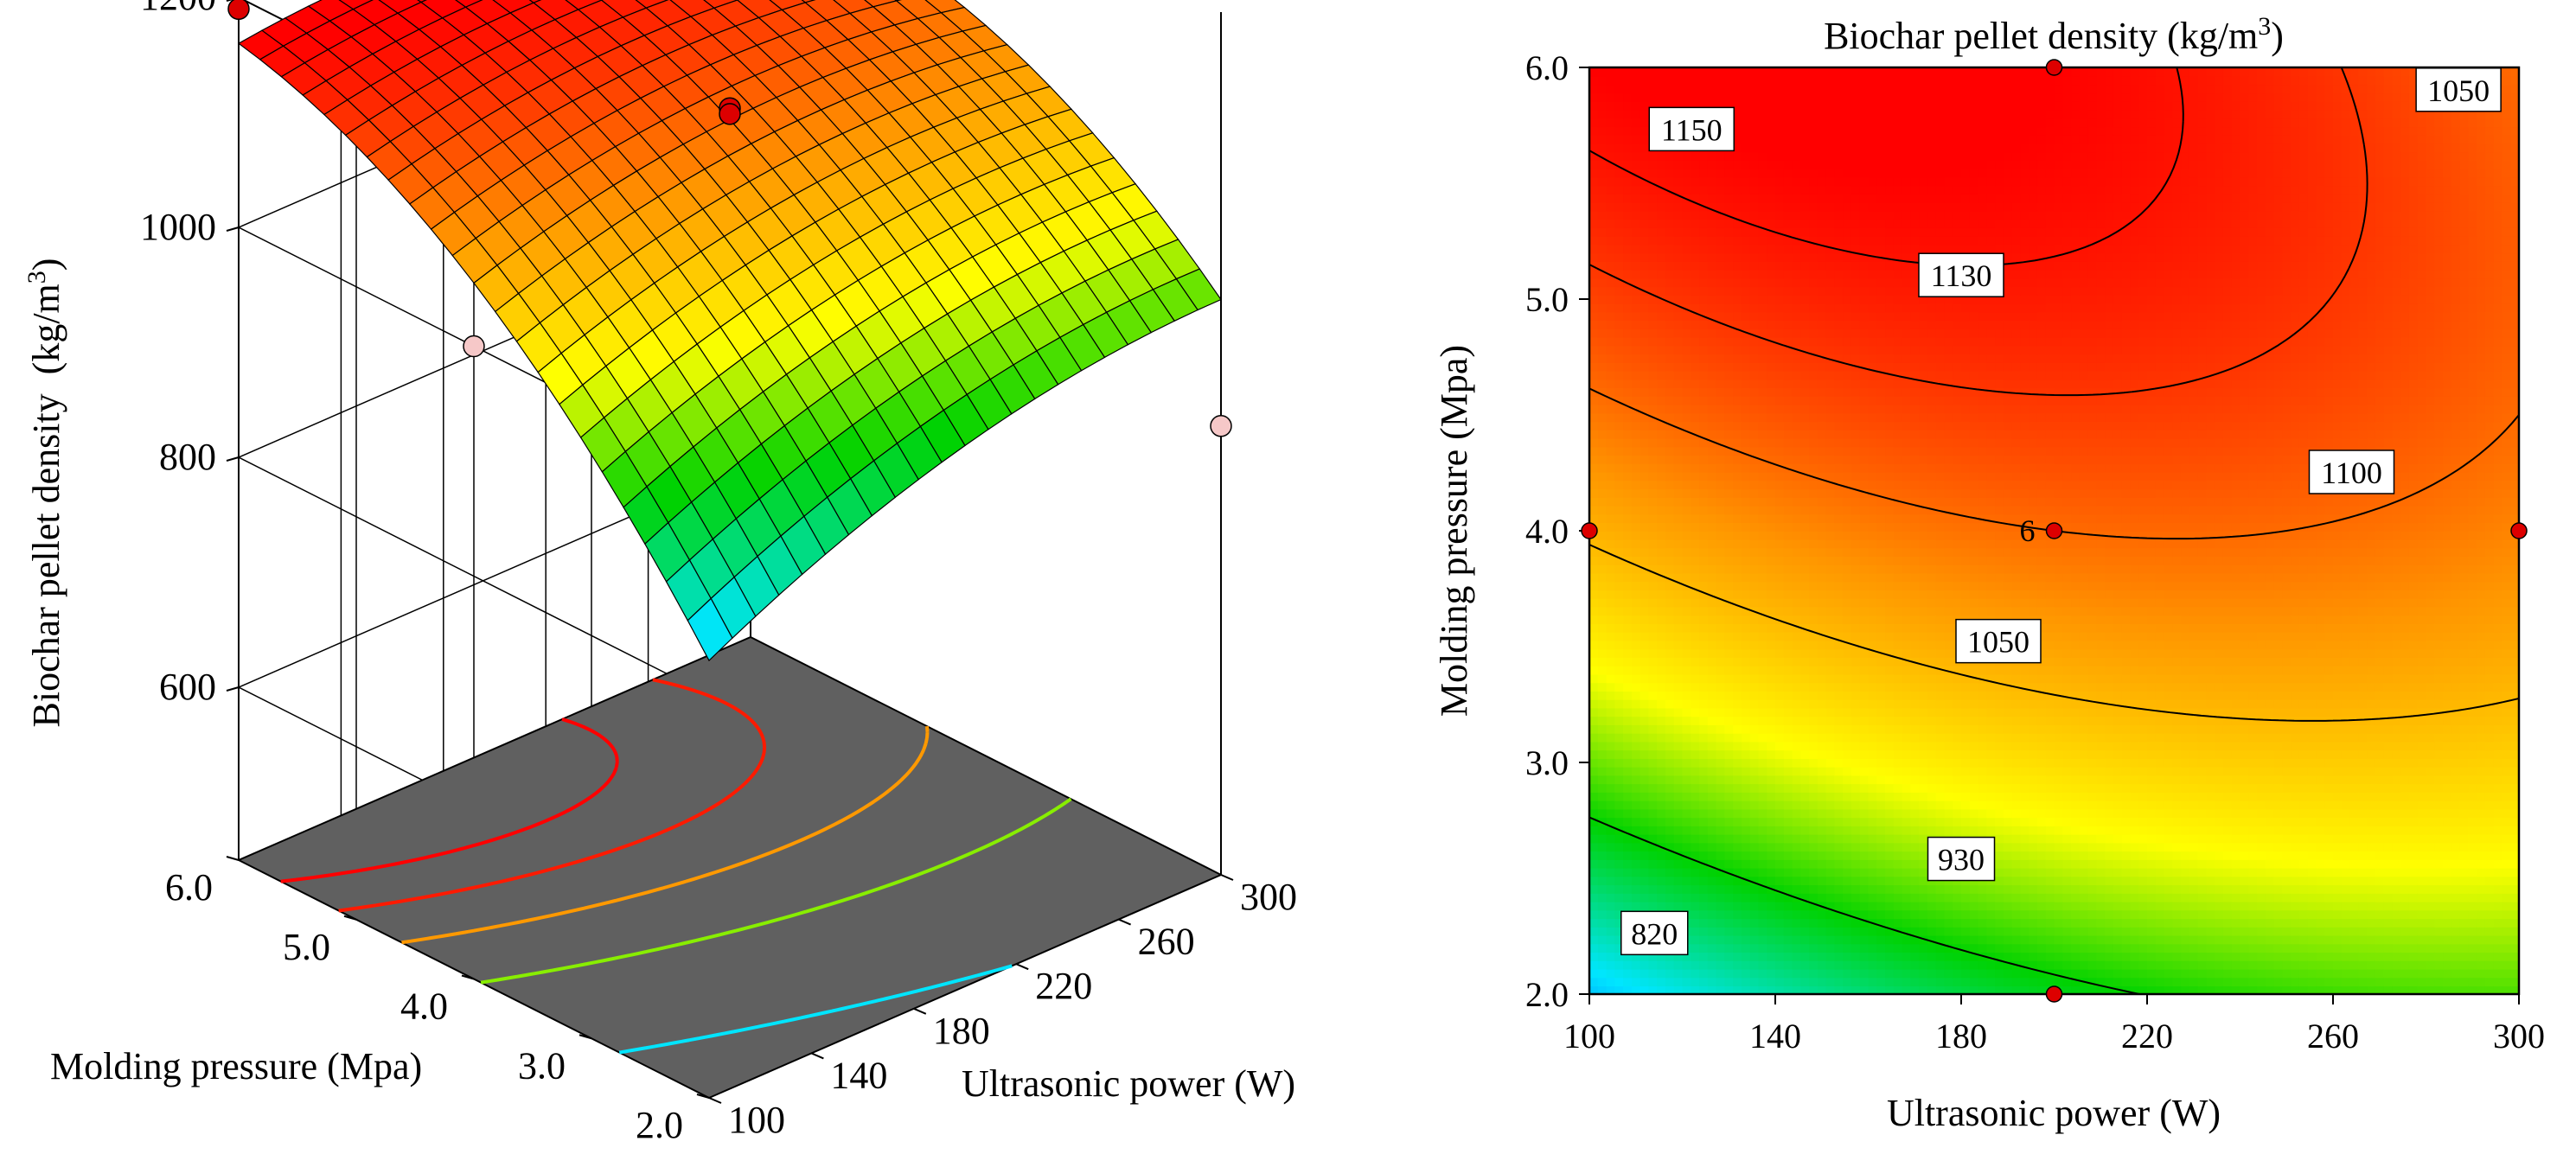 The image size is (2576, 1167). What do you see at coordinates (189, 888) in the screenshot?
I see `y-tick-label-3d: 6.0` at bounding box center [189, 888].